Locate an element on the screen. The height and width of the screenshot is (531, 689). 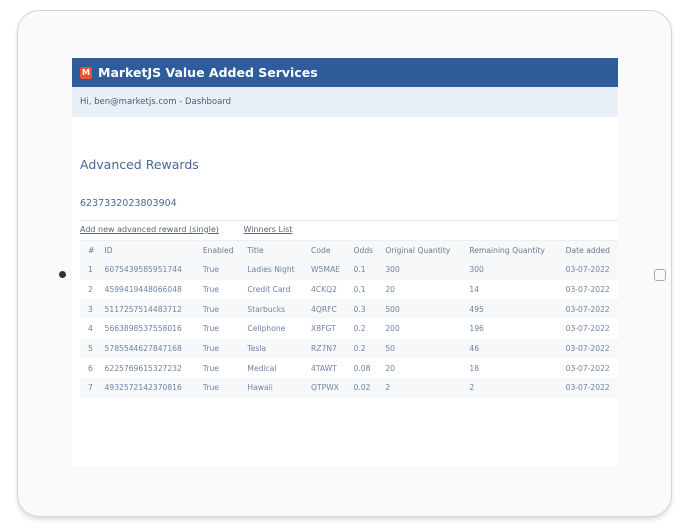
column-header: Title is located at coordinates (255, 250).